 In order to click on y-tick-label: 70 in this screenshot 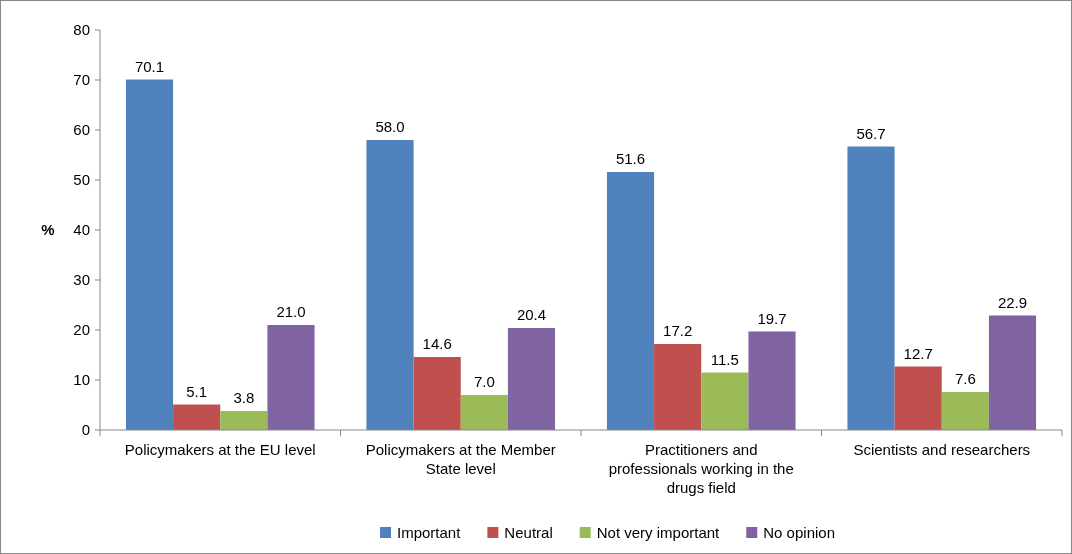, I will do `click(81, 80)`.